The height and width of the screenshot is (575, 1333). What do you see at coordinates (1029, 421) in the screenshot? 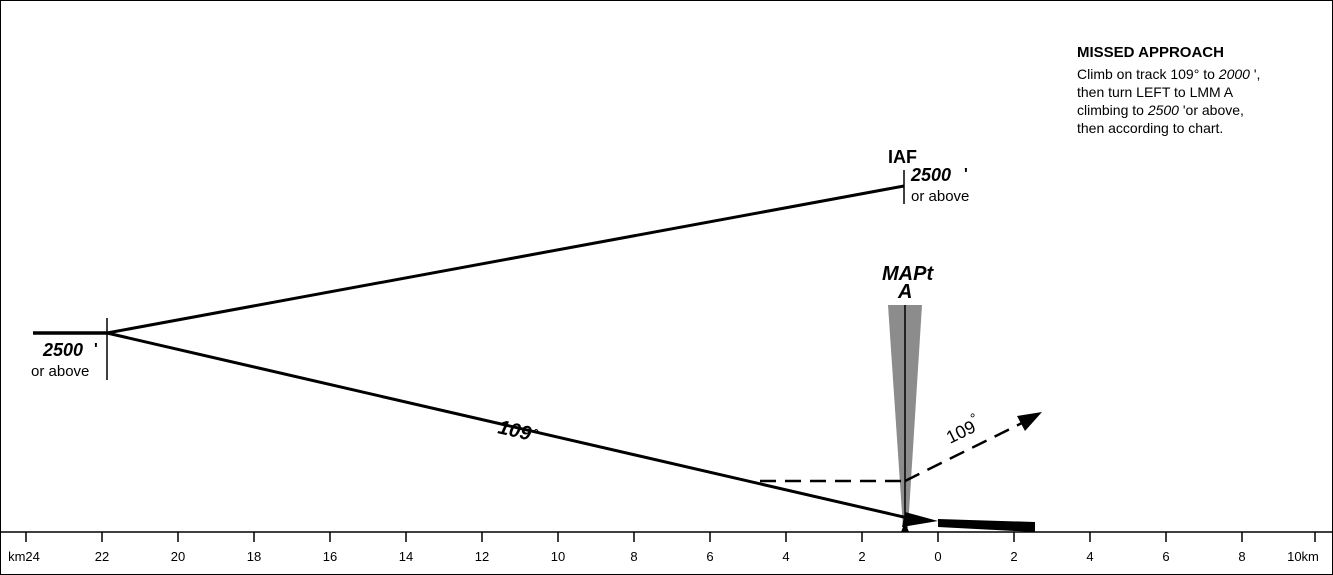
I see `missed-approach-arrowhead` at bounding box center [1029, 421].